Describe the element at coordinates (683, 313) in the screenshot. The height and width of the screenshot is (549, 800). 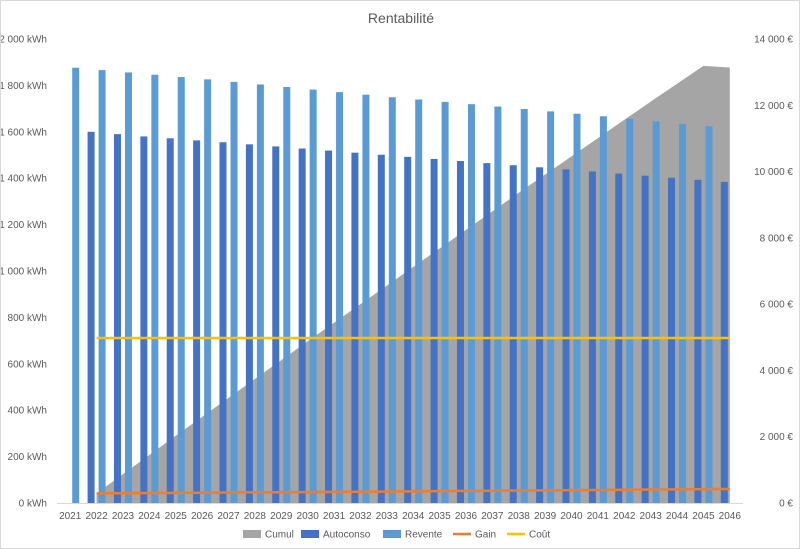
I see `bar-revente-2044` at that location.